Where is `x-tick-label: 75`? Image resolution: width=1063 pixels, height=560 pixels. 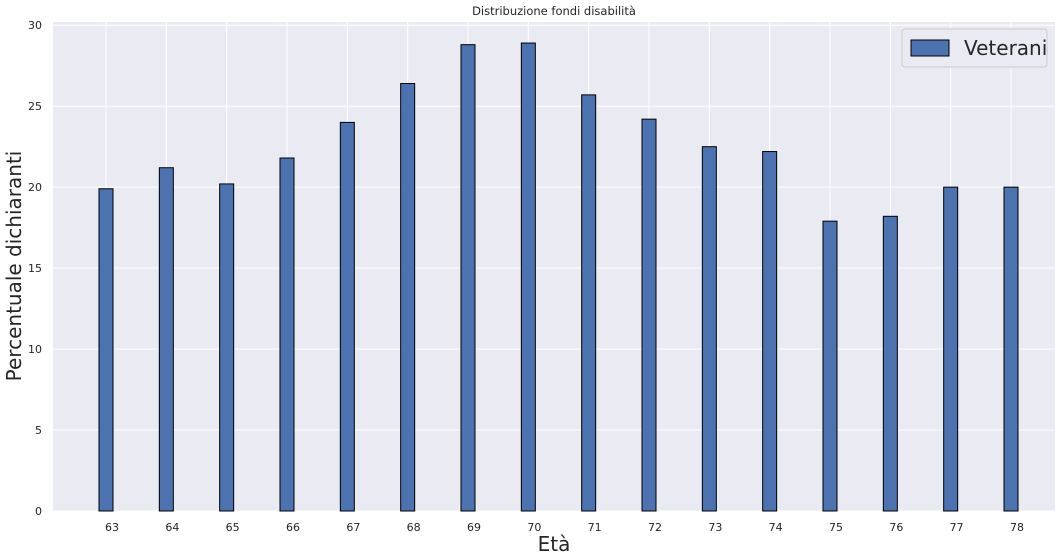 x-tick-label: 75 is located at coordinates (836, 527).